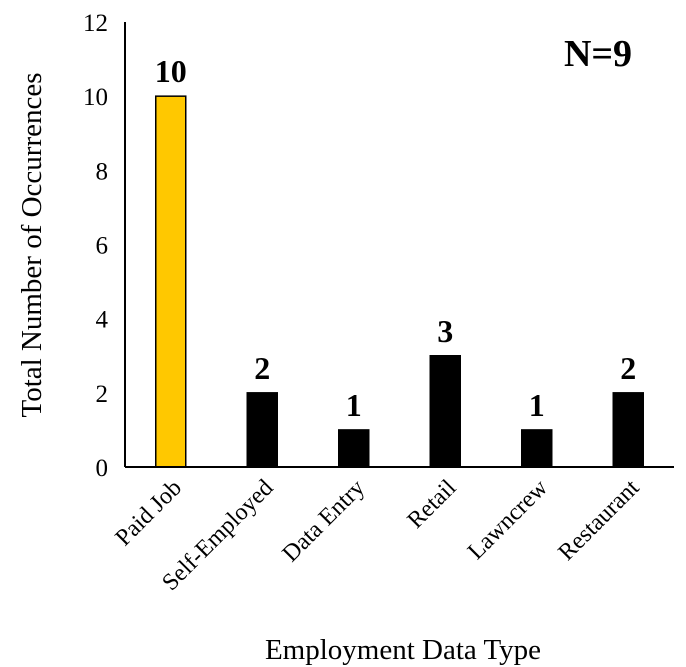  I want to click on x-axis-title: Employment Data Type, so click(403, 650).